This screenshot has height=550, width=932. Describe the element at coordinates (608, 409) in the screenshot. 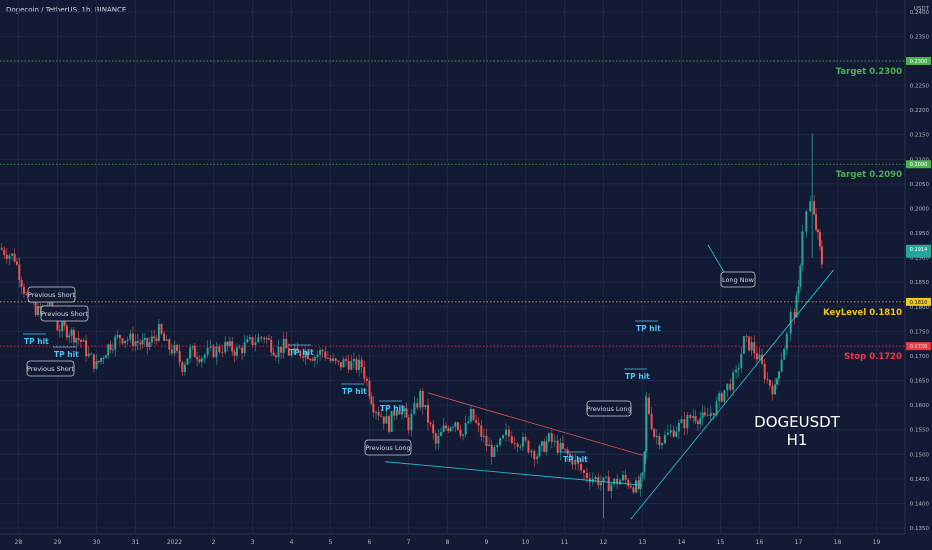

I see `previous-long-2-text: Previous Long` at that location.